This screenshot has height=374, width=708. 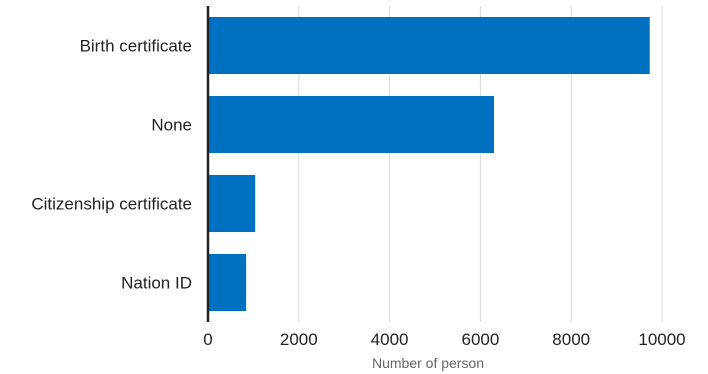 What do you see at coordinates (429, 45) in the screenshot?
I see `bar-birth-certificate` at bounding box center [429, 45].